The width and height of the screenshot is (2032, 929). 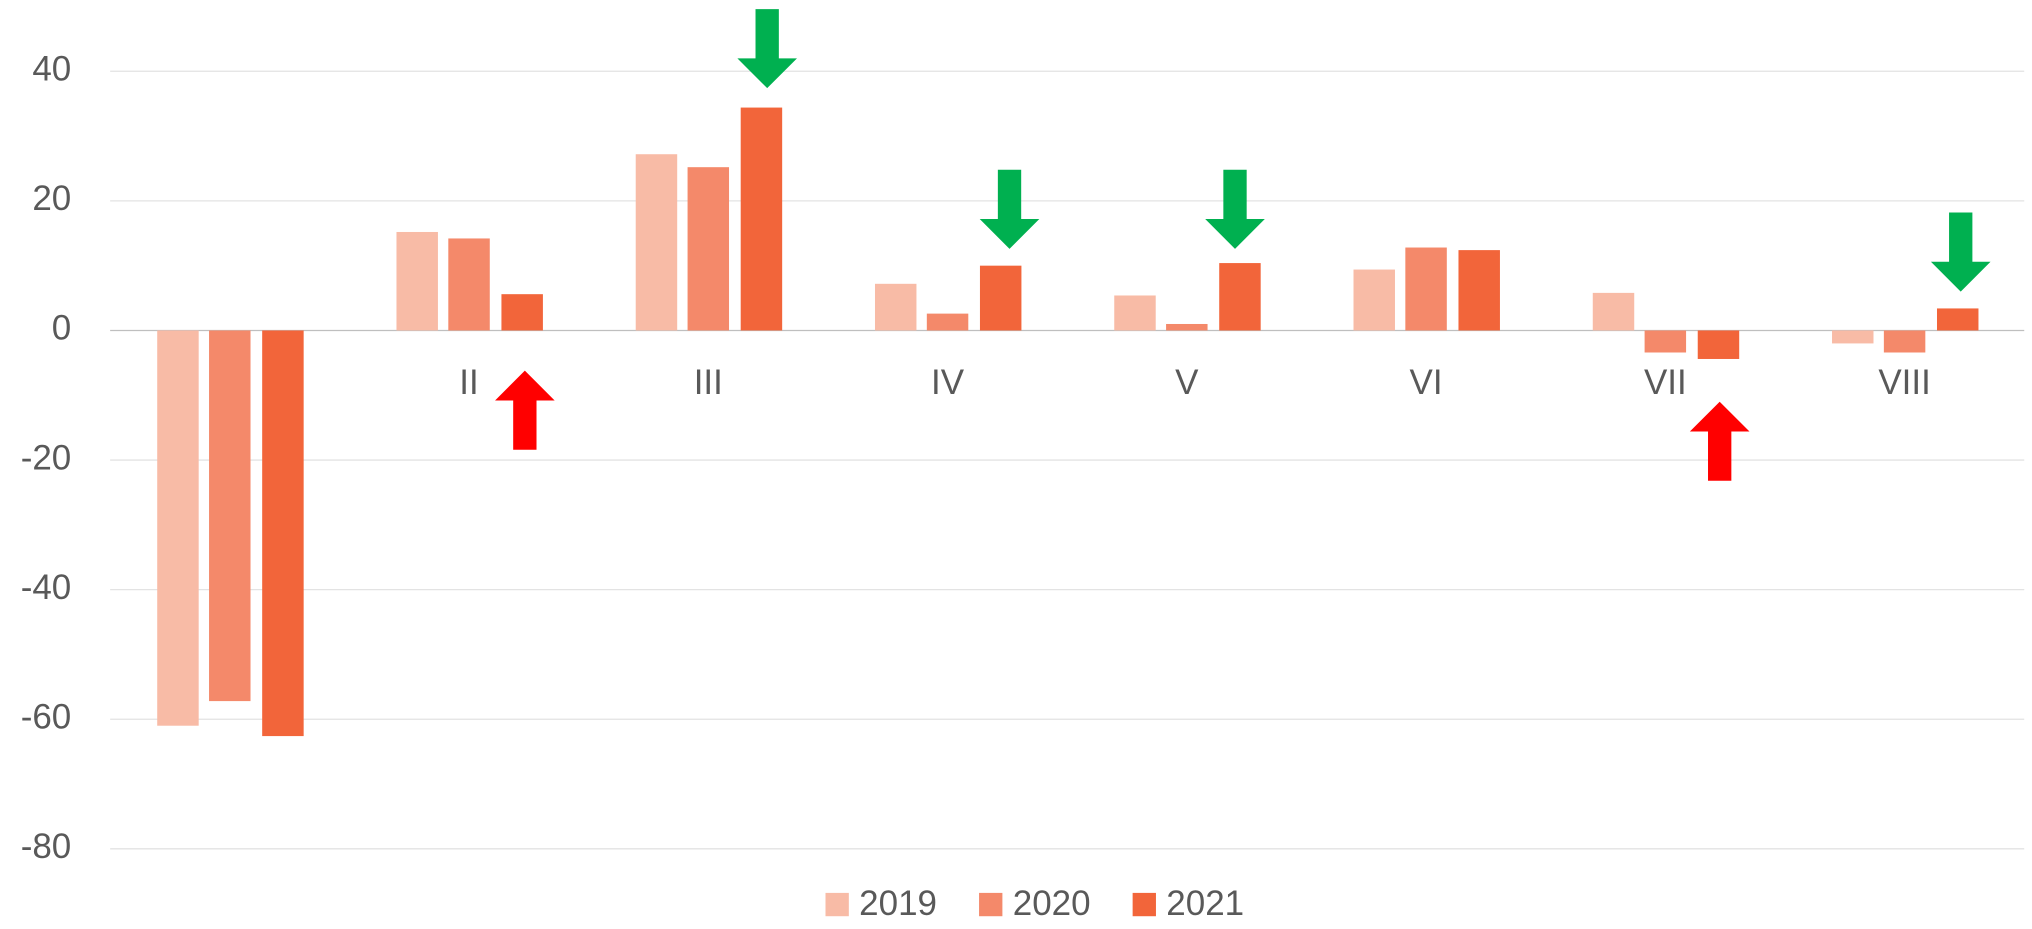 What do you see at coordinates (51, 69) in the screenshot?
I see `y-tick-label: 40` at bounding box center [51, 69].